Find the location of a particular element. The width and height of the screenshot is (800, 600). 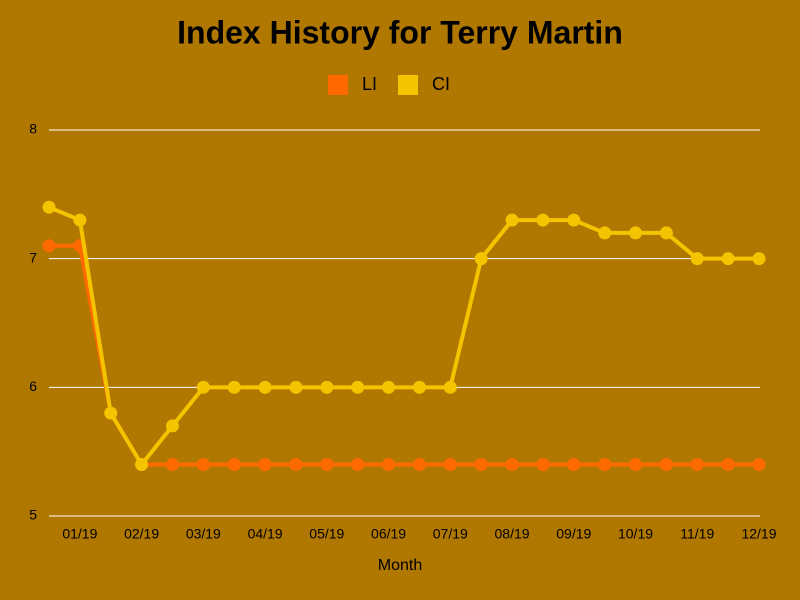

x-tick-label: 12/19 is located at coordinates (758, 534).